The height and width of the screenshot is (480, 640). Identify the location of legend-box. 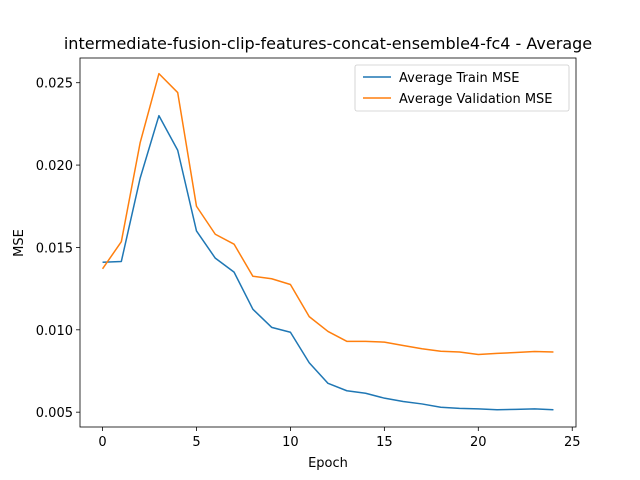
(462, 88).